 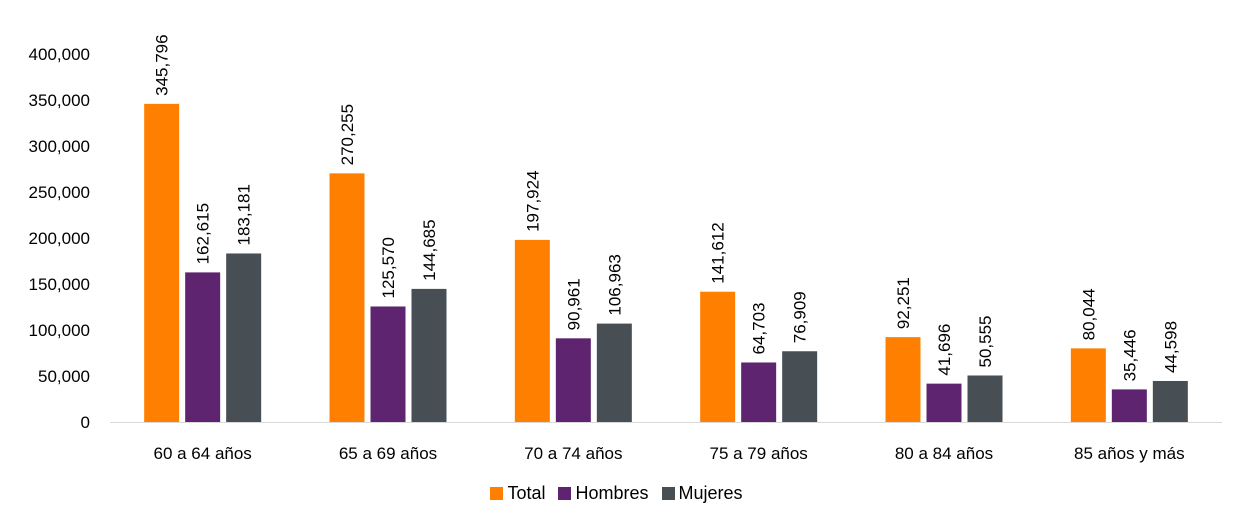 What do you see at coordinates (388, 267) in the screenshot?
I see `data-label: 125,570` at bounding box center [388, 267].